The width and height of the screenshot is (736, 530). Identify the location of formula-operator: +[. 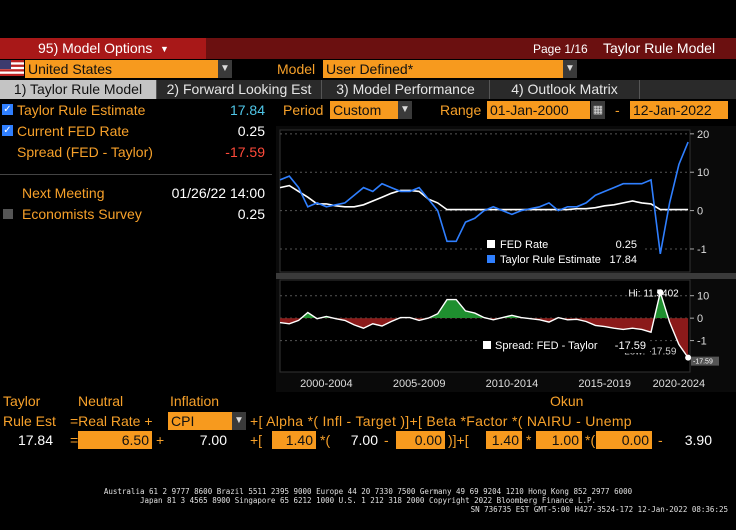
(256, 440).